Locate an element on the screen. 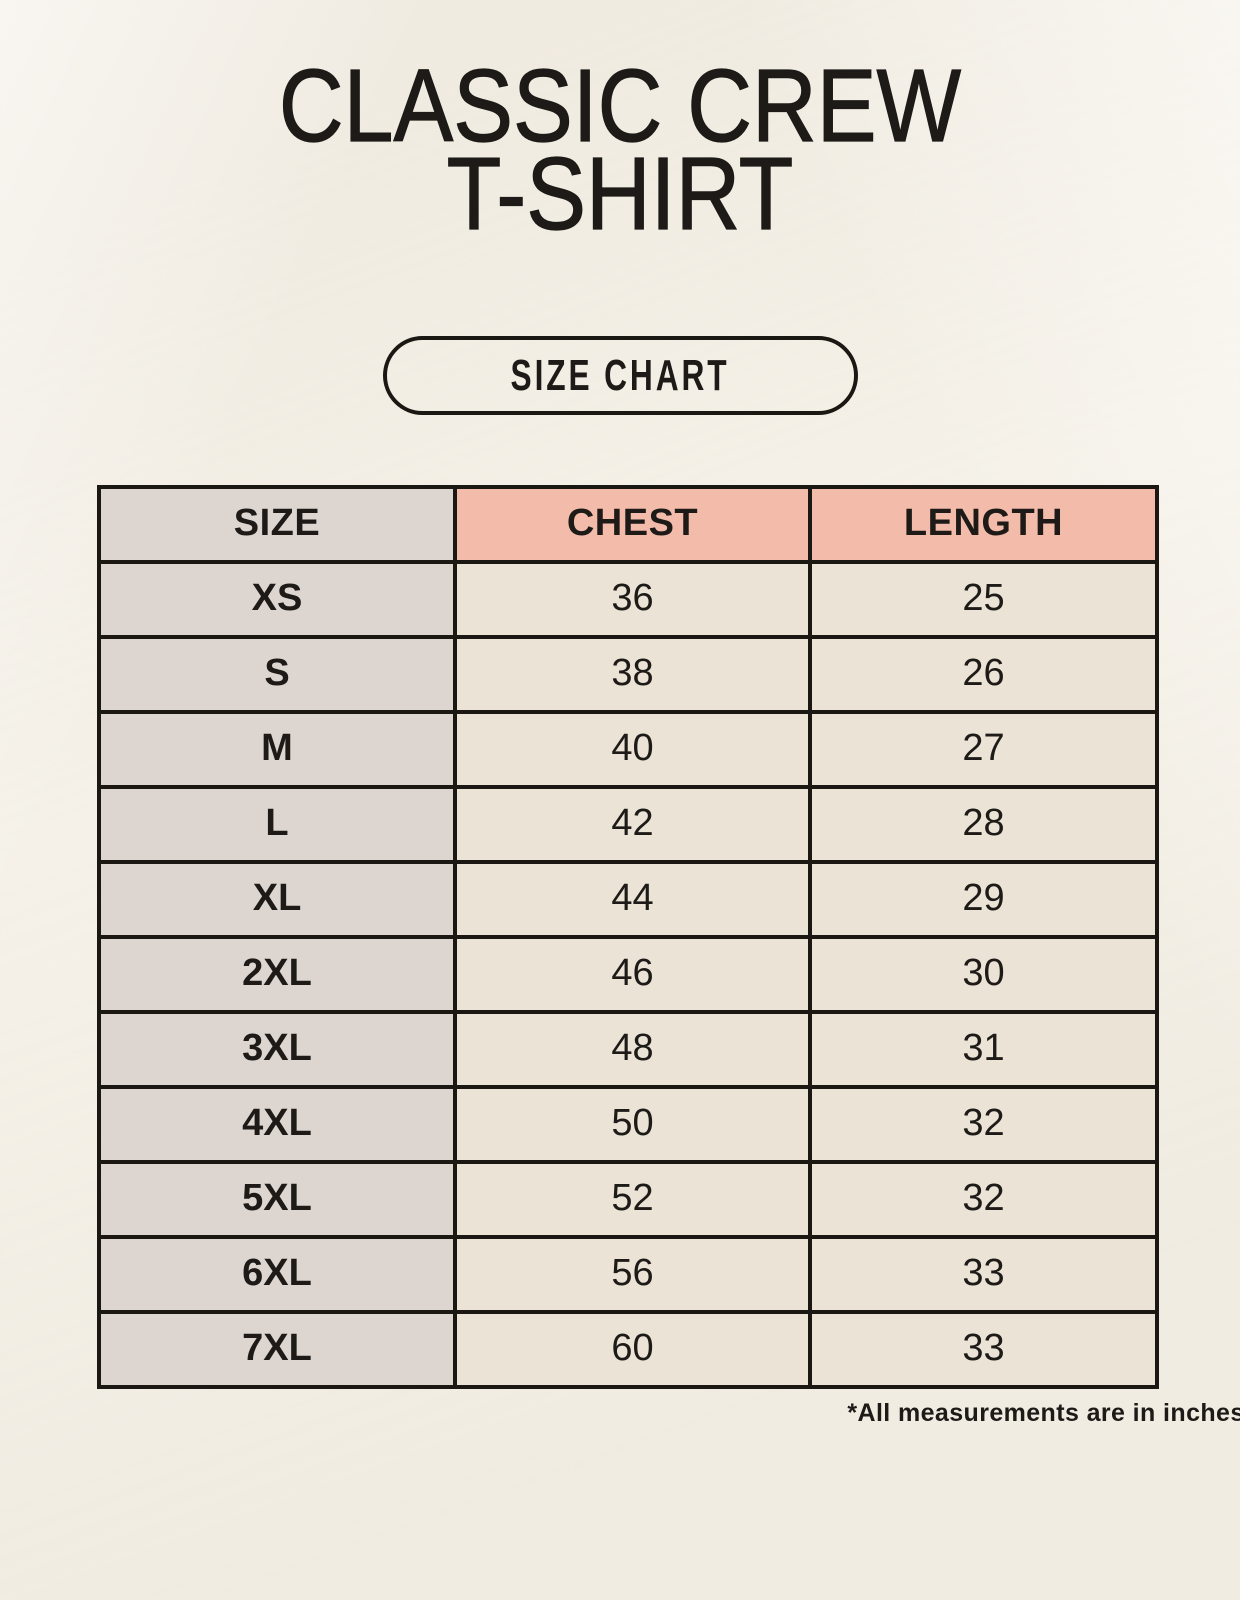 This screenshot has width=1240, height=1600. chest-value-cell: 50 is located at coordinates (632, 1124).